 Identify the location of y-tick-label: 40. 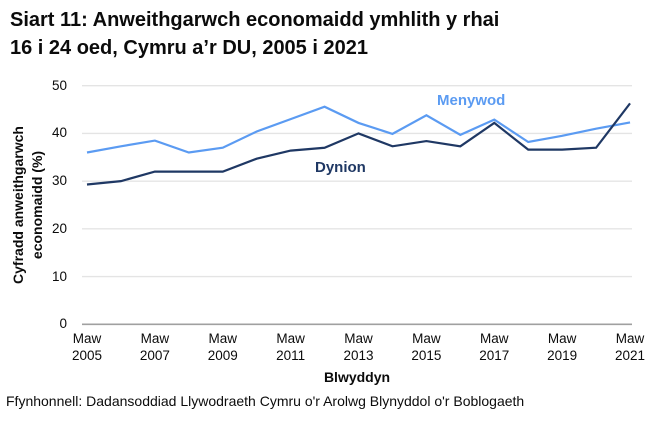
(59, 133).